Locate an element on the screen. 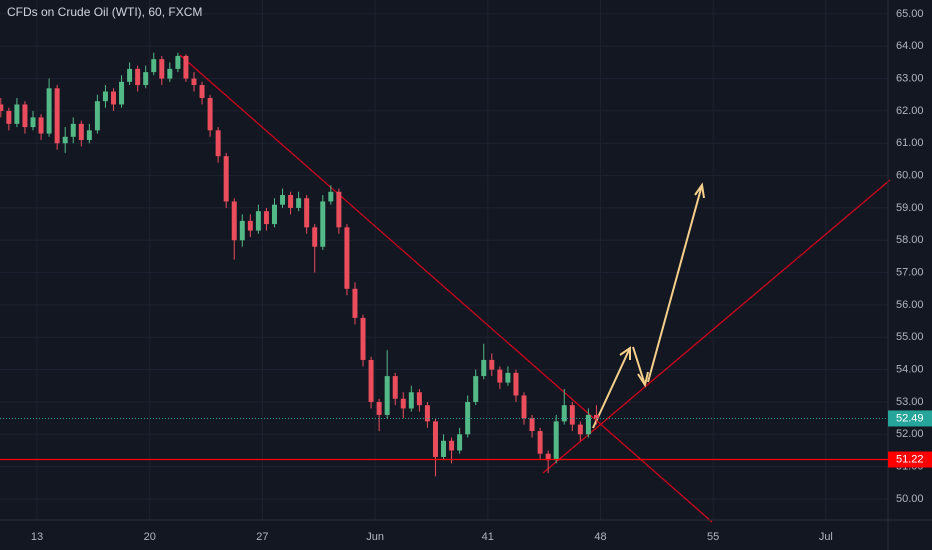 The width and height of the screenshot is (932, 550). y-tick-label: 54.00 is located at coordinates (910, 370).